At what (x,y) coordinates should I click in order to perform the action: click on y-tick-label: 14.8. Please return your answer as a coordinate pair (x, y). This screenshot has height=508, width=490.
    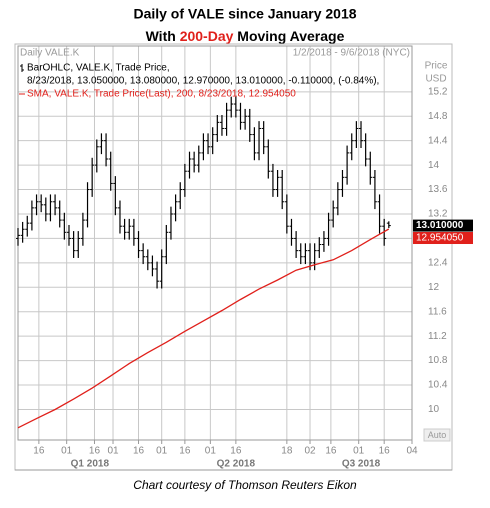
    Looking at the image, I should click on (438, 116).